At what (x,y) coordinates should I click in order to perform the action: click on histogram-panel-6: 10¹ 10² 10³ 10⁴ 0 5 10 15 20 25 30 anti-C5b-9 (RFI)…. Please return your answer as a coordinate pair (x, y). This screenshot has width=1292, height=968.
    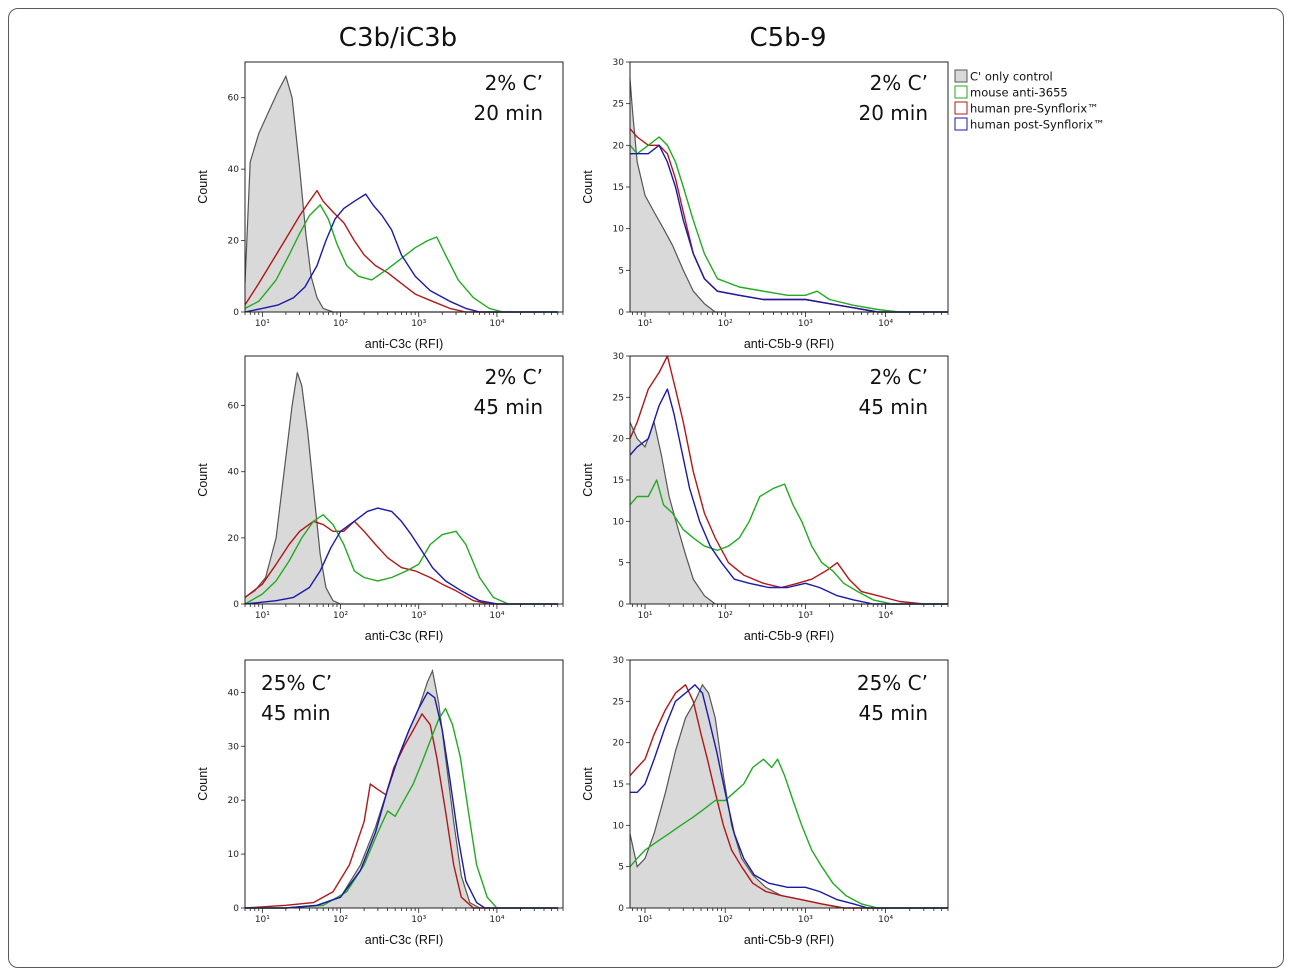
    Looking at the image, I should click on (765, 801).